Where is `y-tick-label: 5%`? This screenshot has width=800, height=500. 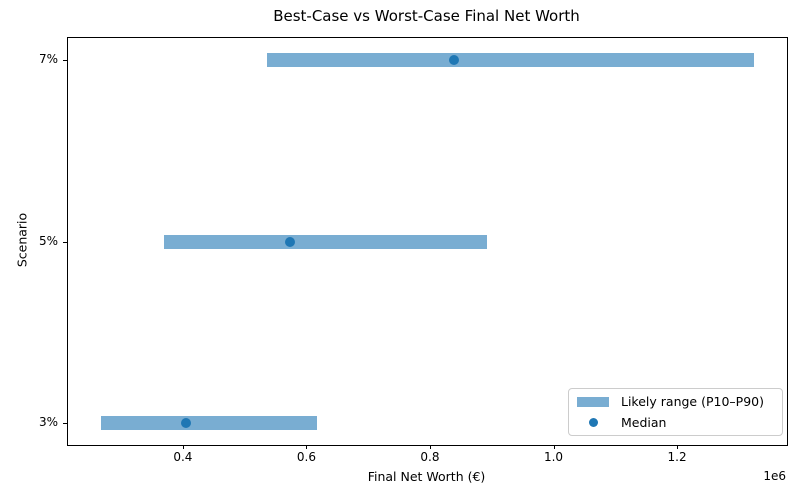 y-tick-label: 5% is located at coordinates (48, 240).